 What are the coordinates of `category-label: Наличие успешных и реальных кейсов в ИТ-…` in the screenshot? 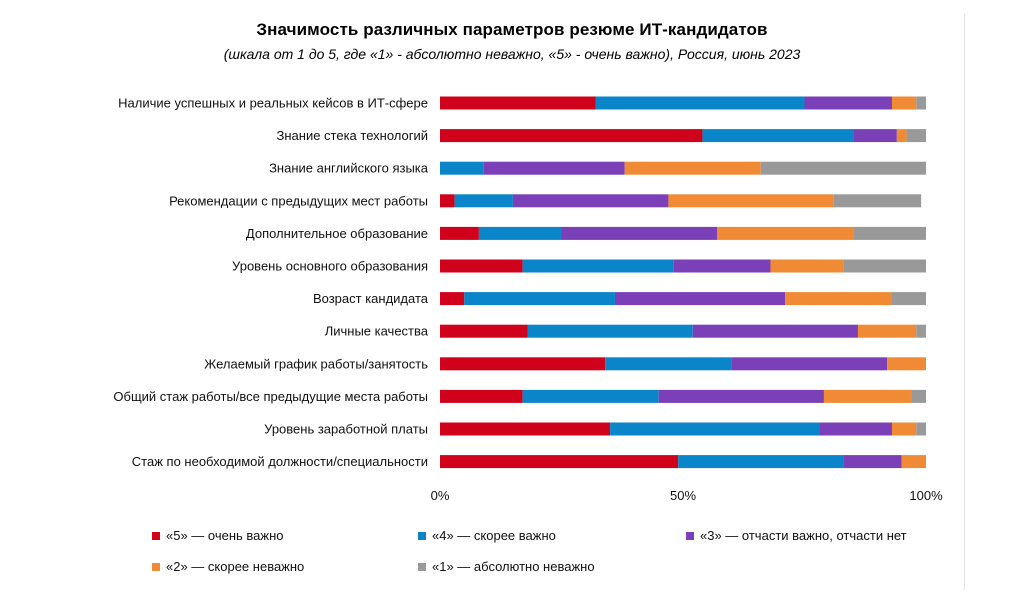 It's located at (273, 103).